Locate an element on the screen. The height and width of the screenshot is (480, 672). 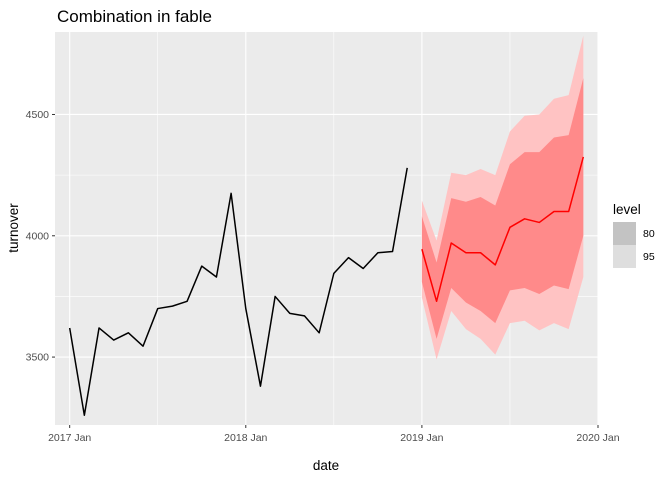
forecast-line is located at coordinates (503, 229).